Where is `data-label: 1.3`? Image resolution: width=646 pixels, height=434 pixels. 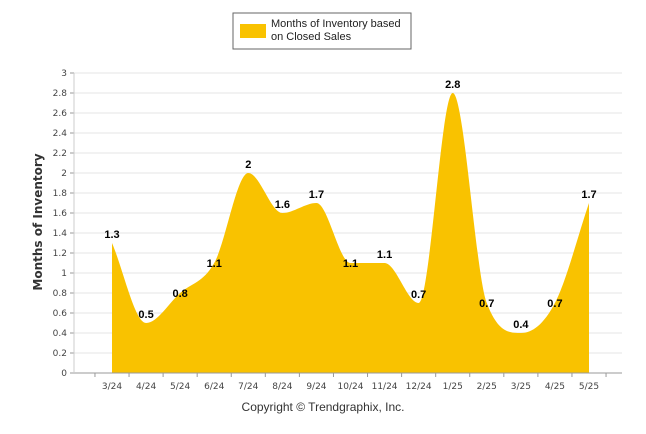 data-label: 1.3 is located at coordinates (111, 235).